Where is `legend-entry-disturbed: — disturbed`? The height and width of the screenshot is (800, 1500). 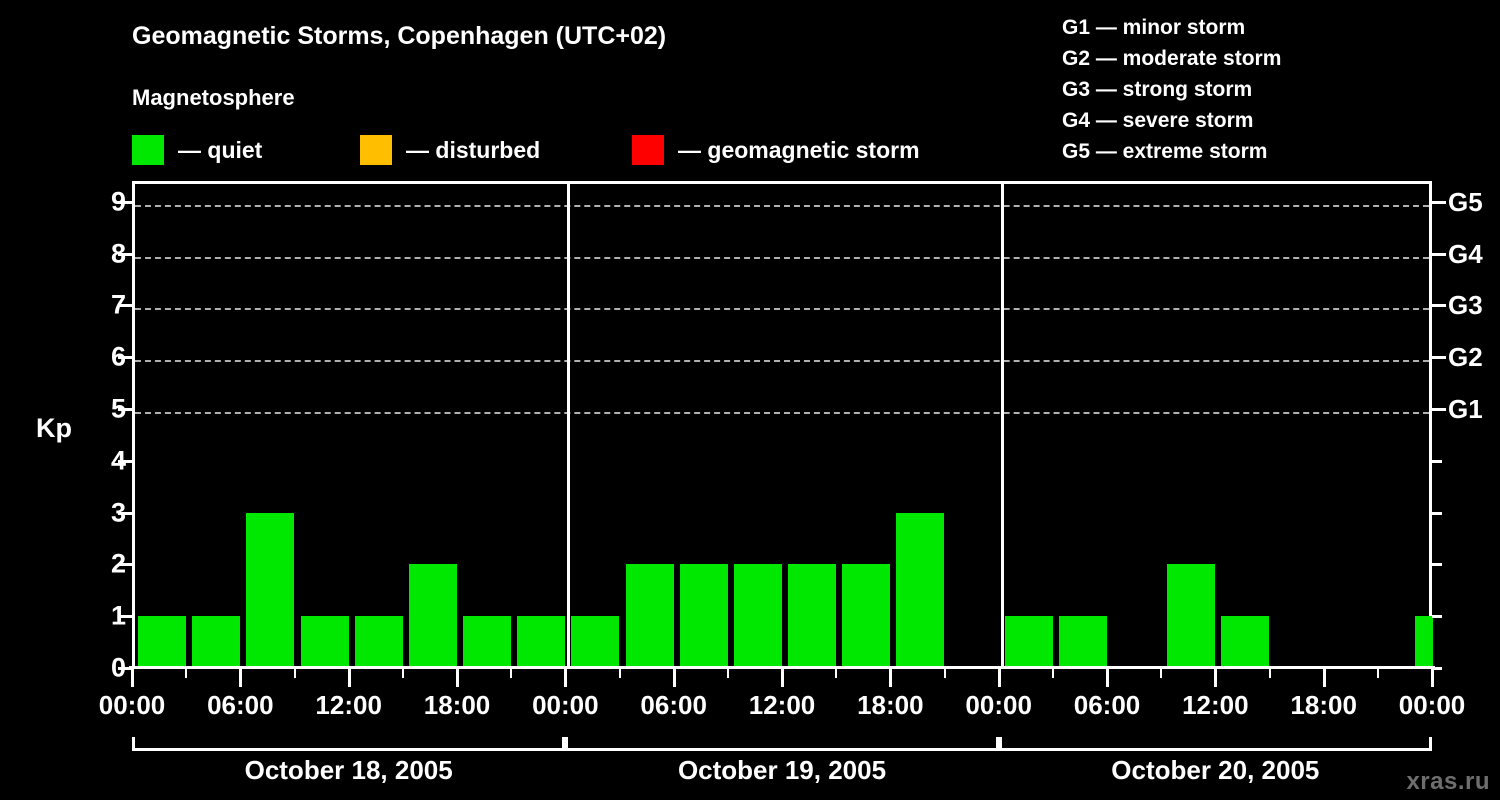
legend-entry-disturbed: — disturbed is located at coordinates (450, 150).